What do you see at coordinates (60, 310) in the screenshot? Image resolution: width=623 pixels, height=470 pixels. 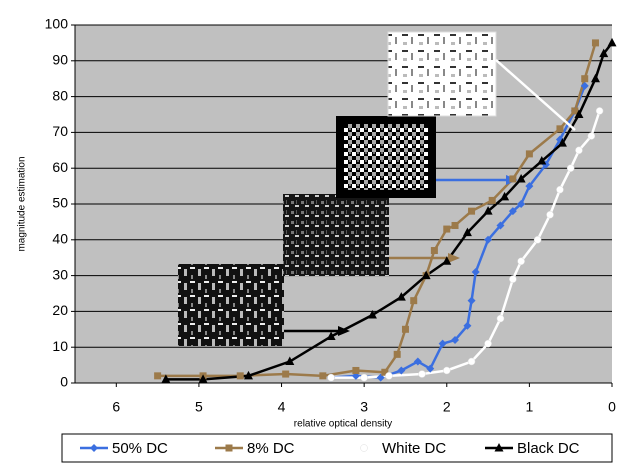 I see `y-tick-label: 20` at bounding box center [60, 310].